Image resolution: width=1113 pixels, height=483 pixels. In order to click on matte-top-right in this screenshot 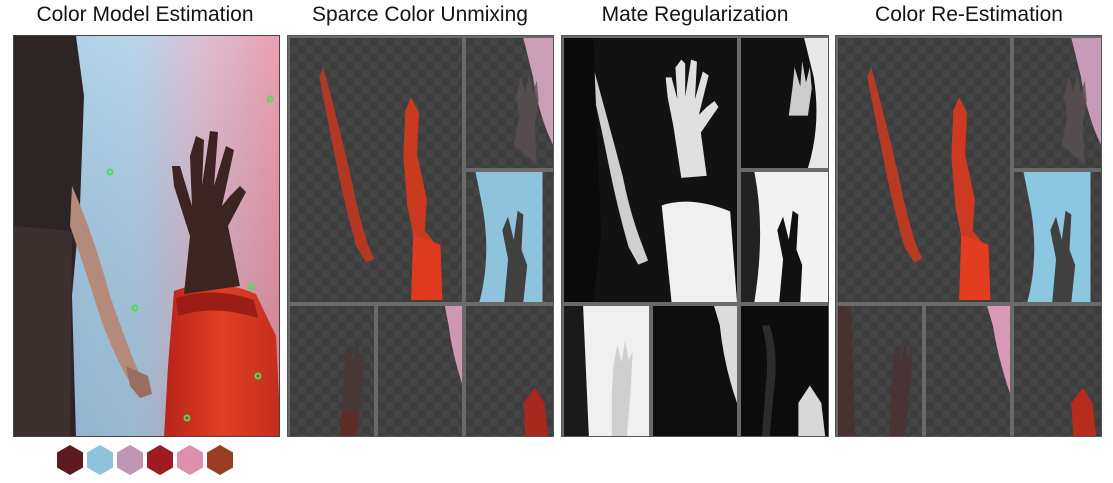, I will do `click(783, 103)`.